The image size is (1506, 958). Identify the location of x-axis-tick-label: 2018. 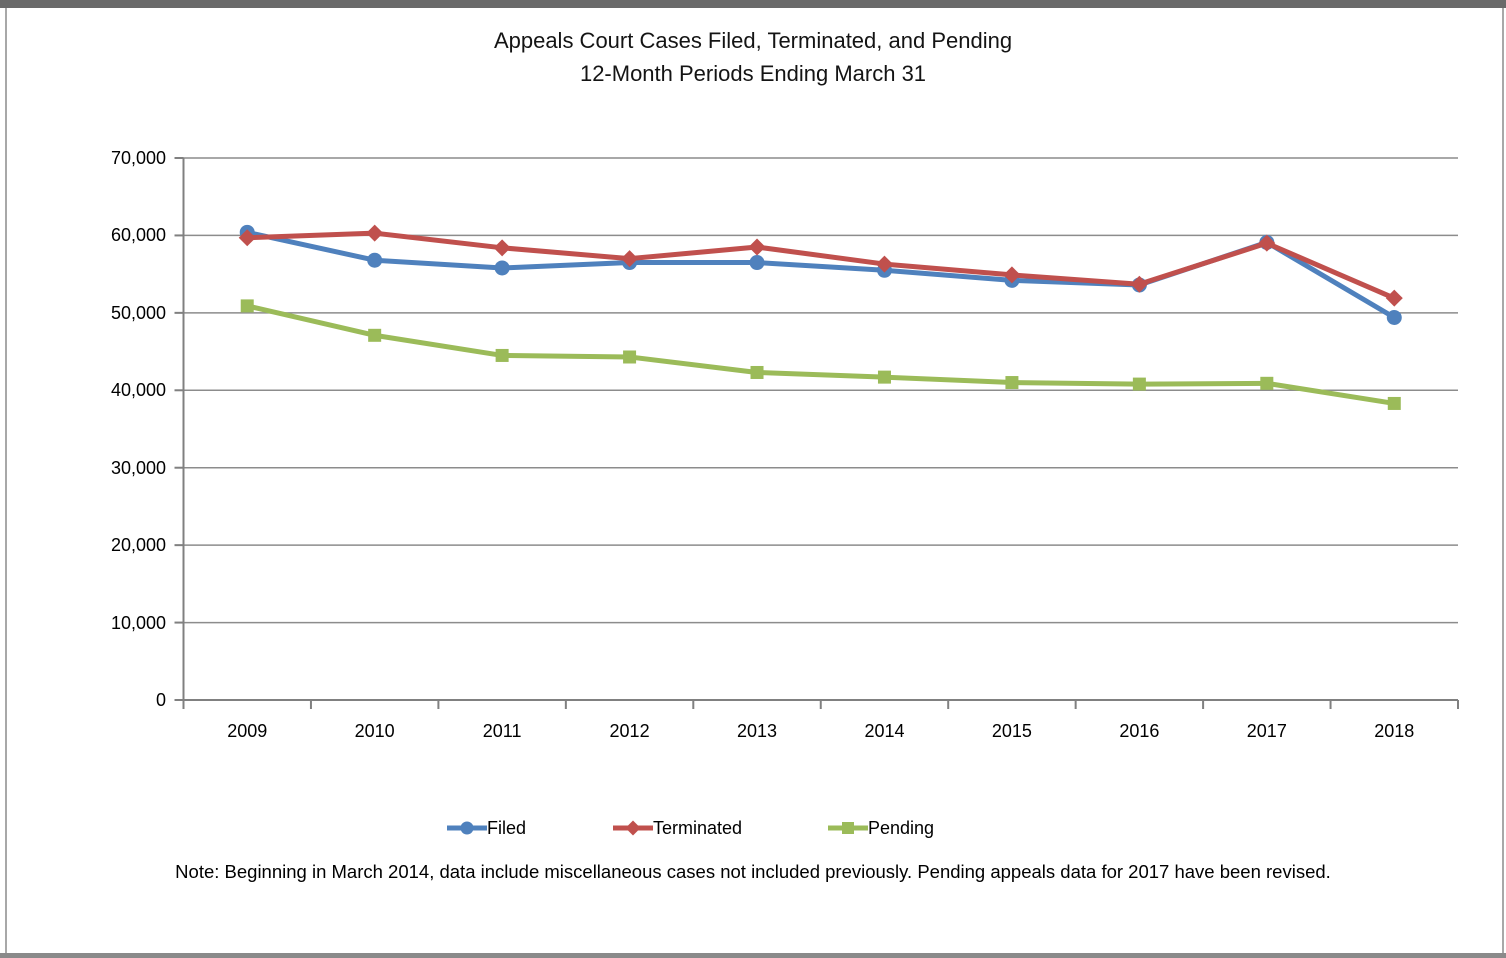
(1394, 731).